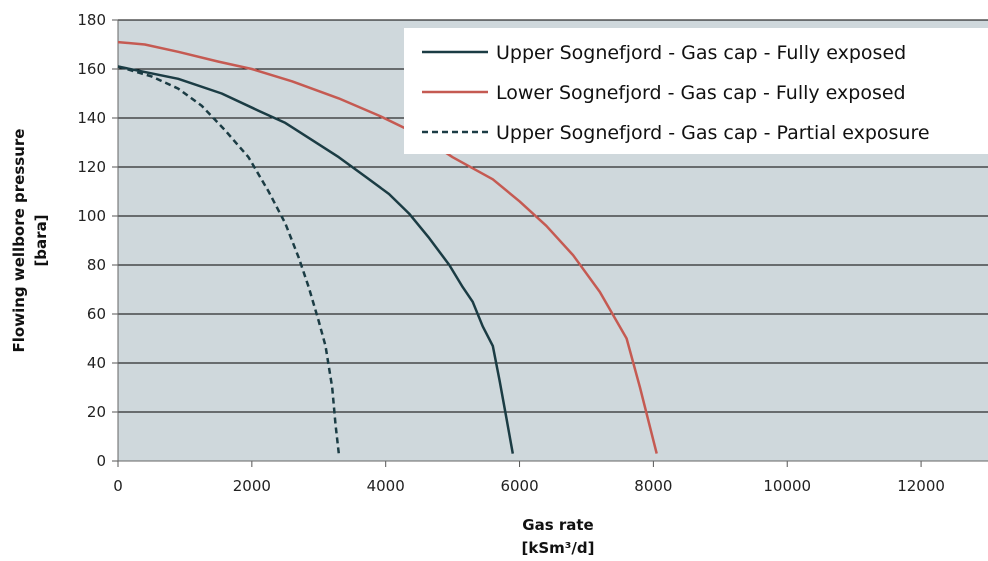 Image resolution: width=988 pixels, height=561 pixels. What do you see at coordinates (558, 548) in the screenshot?
I see `x-axis-title-line2: [kSm³/d]` at bounding box center [558, 548].